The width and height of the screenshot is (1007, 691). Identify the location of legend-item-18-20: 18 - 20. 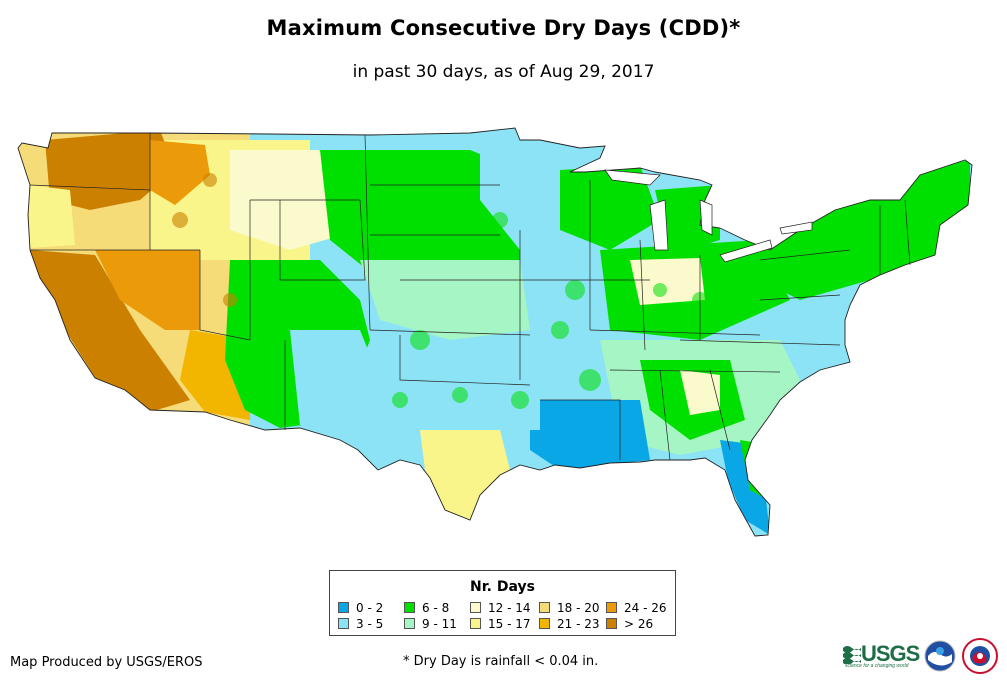
(569, 608).